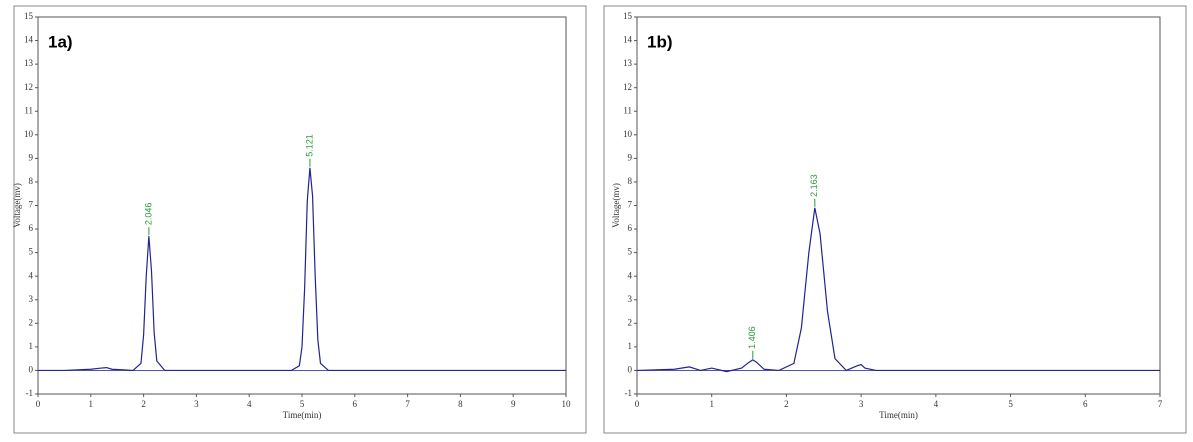 The width and height of the screenshot is (1193, 442). What do you see at coordinates (814, 185) in the screenshot?
I see `peak-label: 2.163` at bounding box center [814, 185].